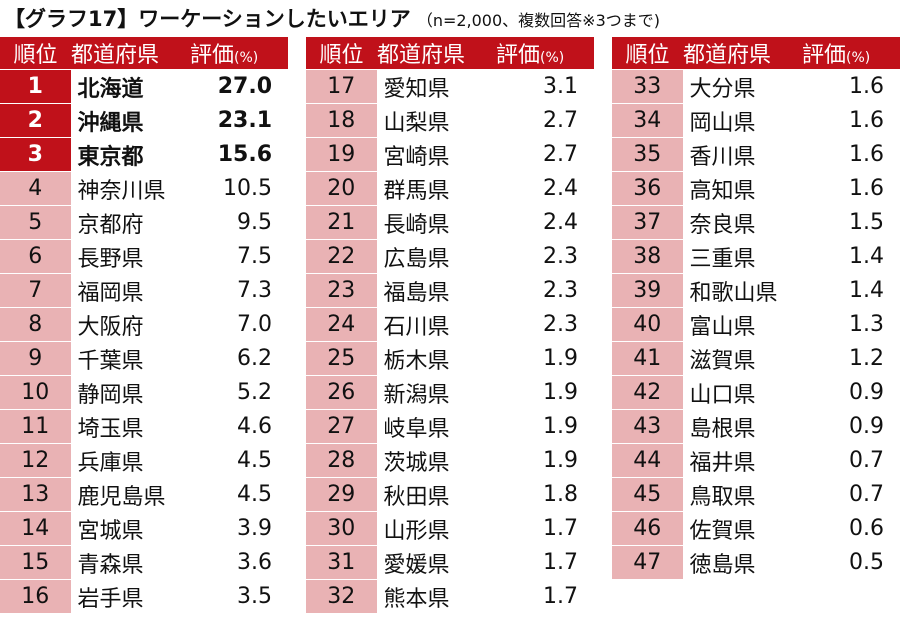 The image size is (900, 624). Describe the element at coordinates (450, 392) in the screenshot. I see `table-row: 26 新潟県 1.9` at that location.